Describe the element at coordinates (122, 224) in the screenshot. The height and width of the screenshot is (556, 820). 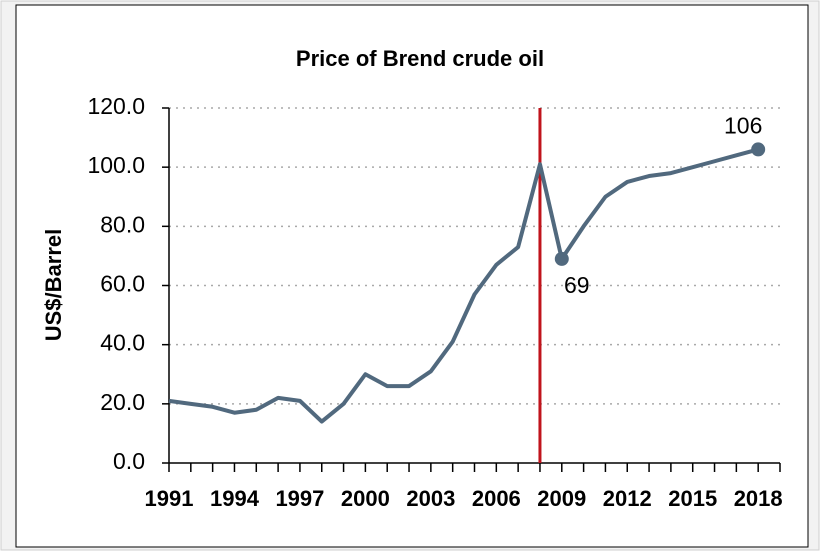
I see `y-tick-label: 80.0` at that location.